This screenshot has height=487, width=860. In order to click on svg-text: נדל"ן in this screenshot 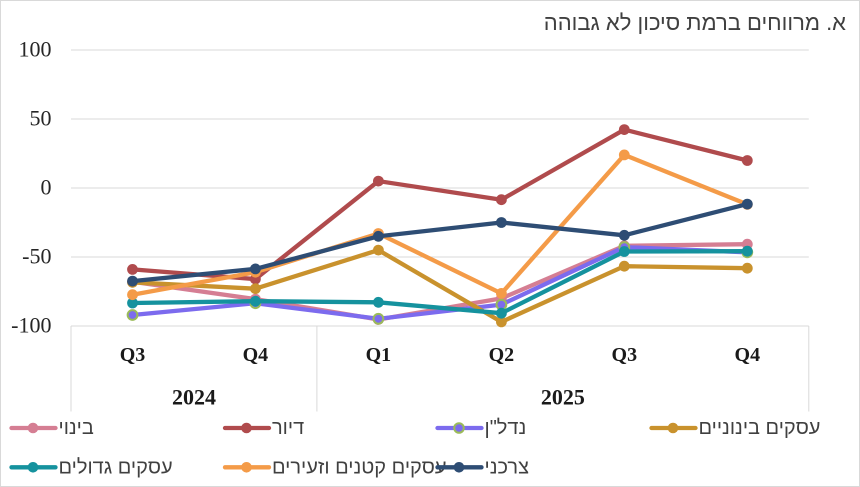, I will do `click(506, 428)`.